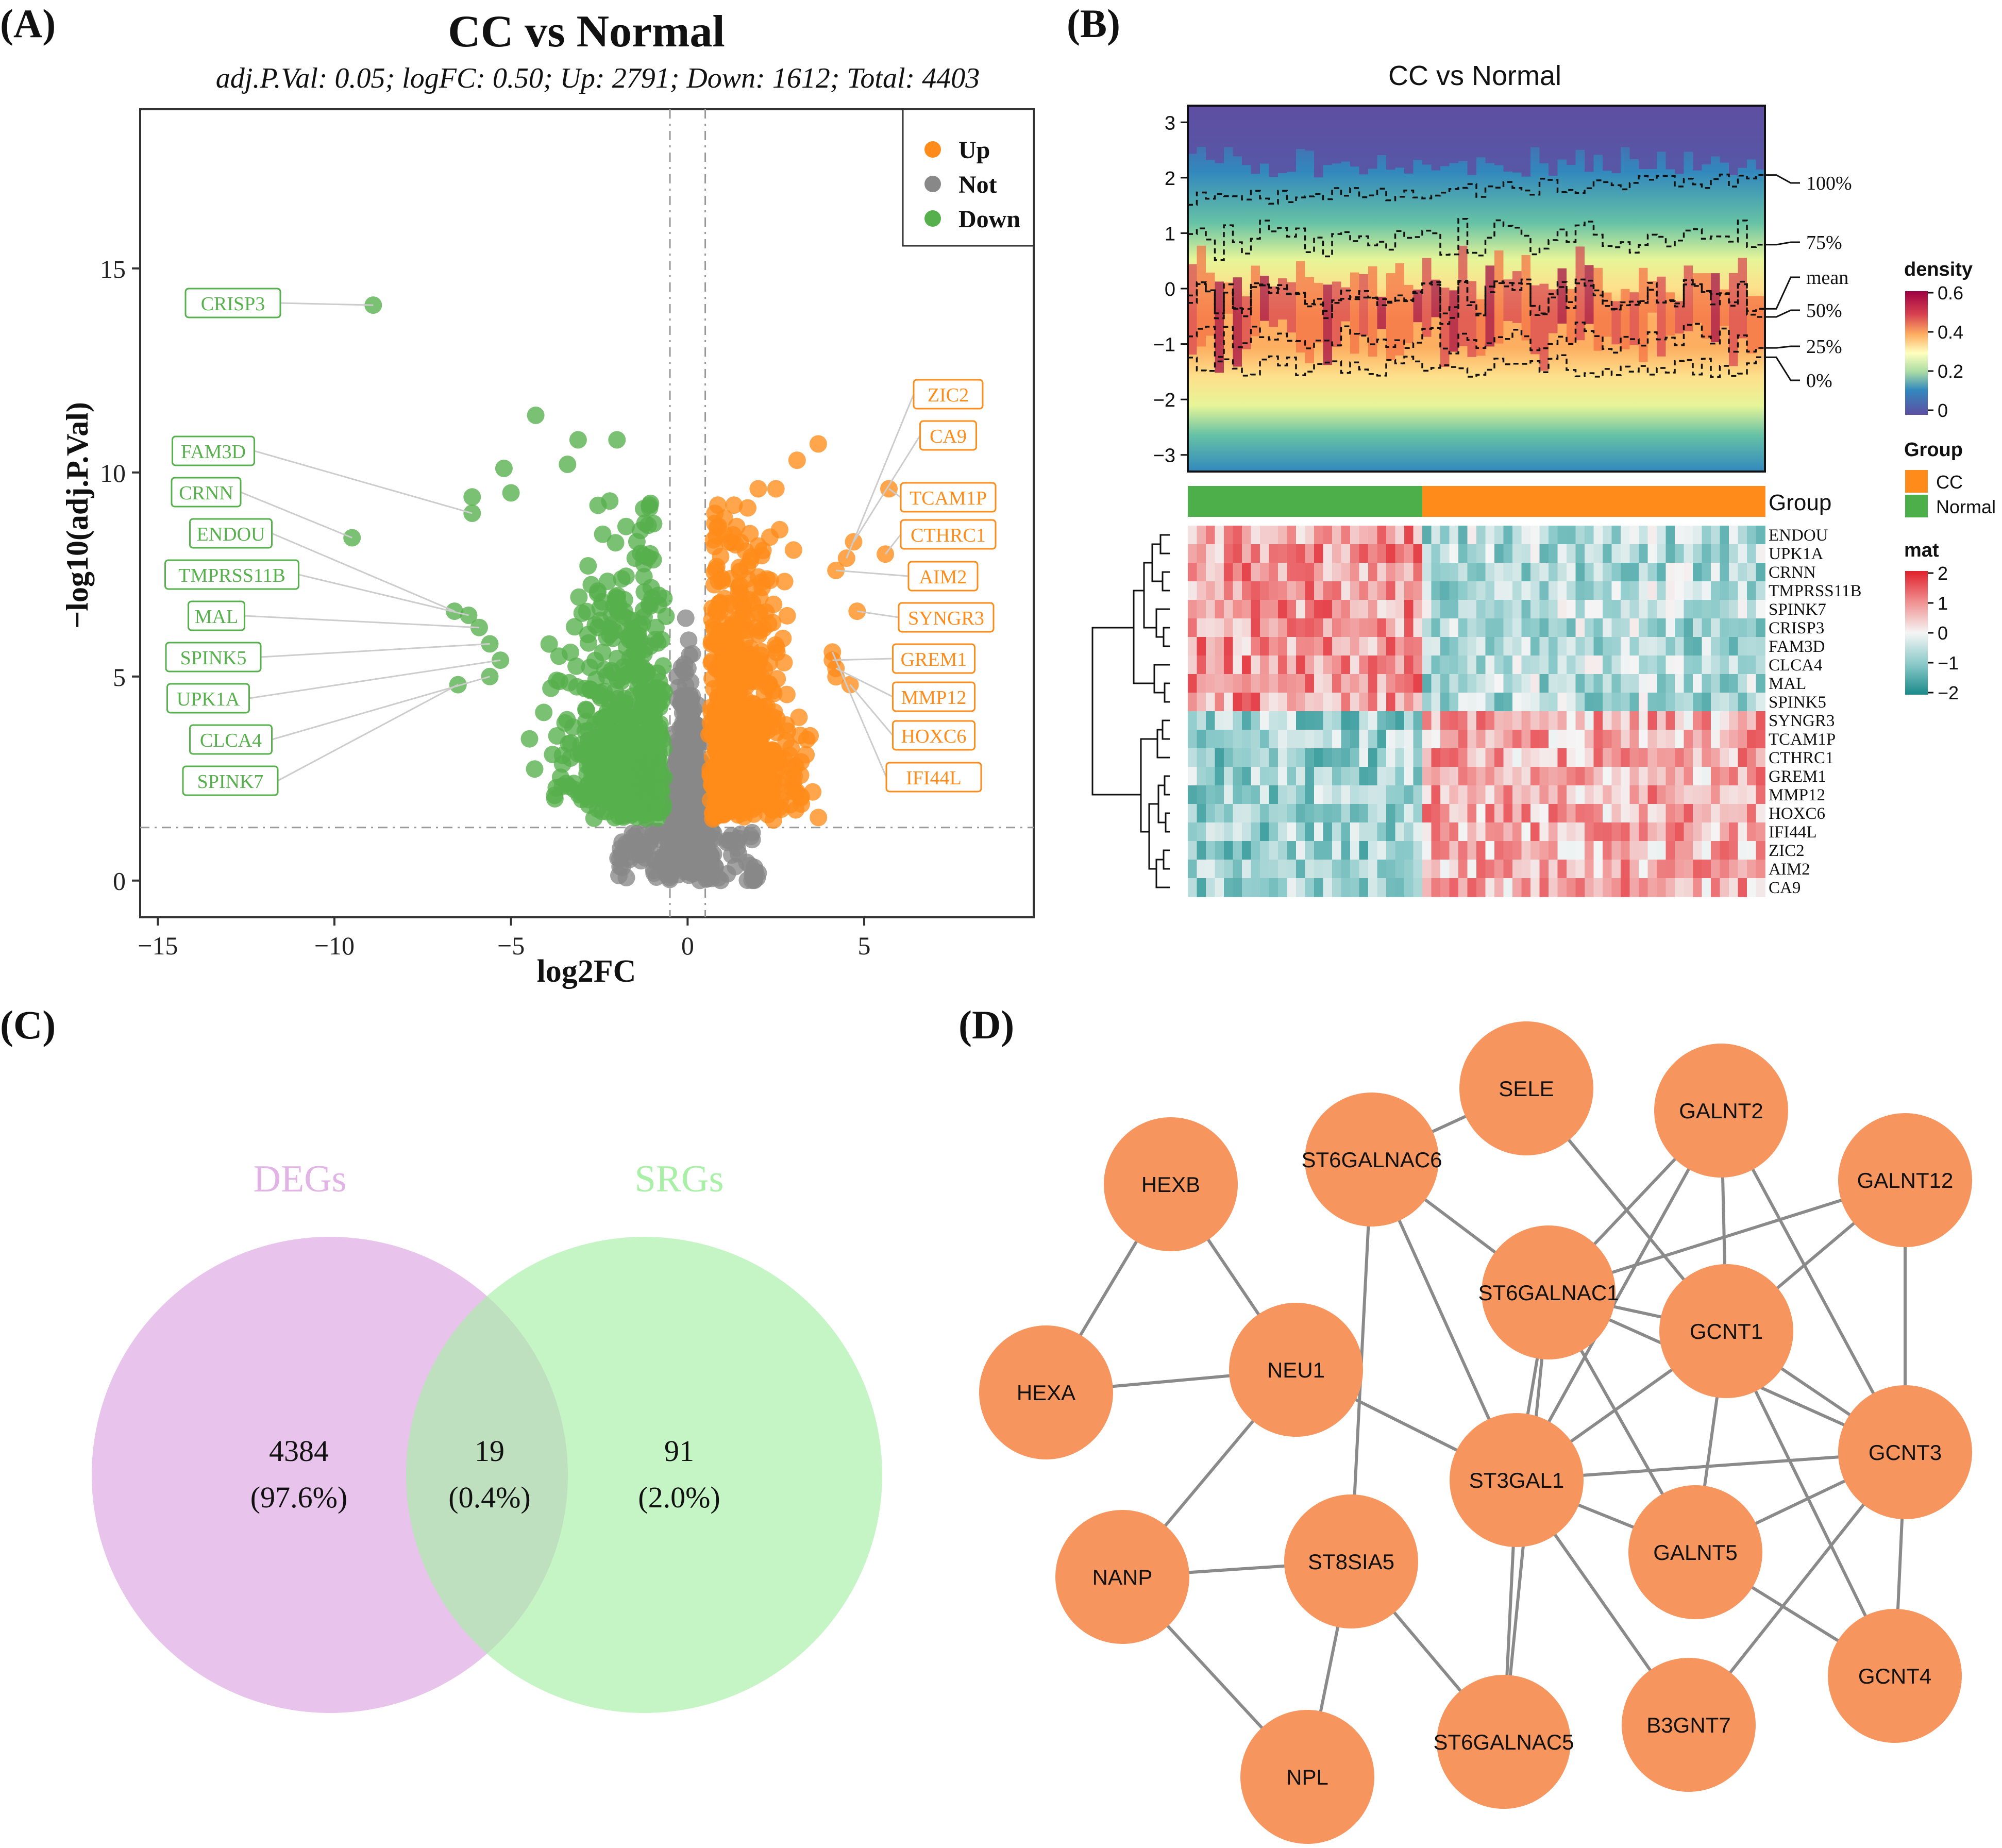  Describe the element at coordinates (231, 576) in the screenshot. I see `gene-label-tmprss11b: TMPRSS11B` at that location.